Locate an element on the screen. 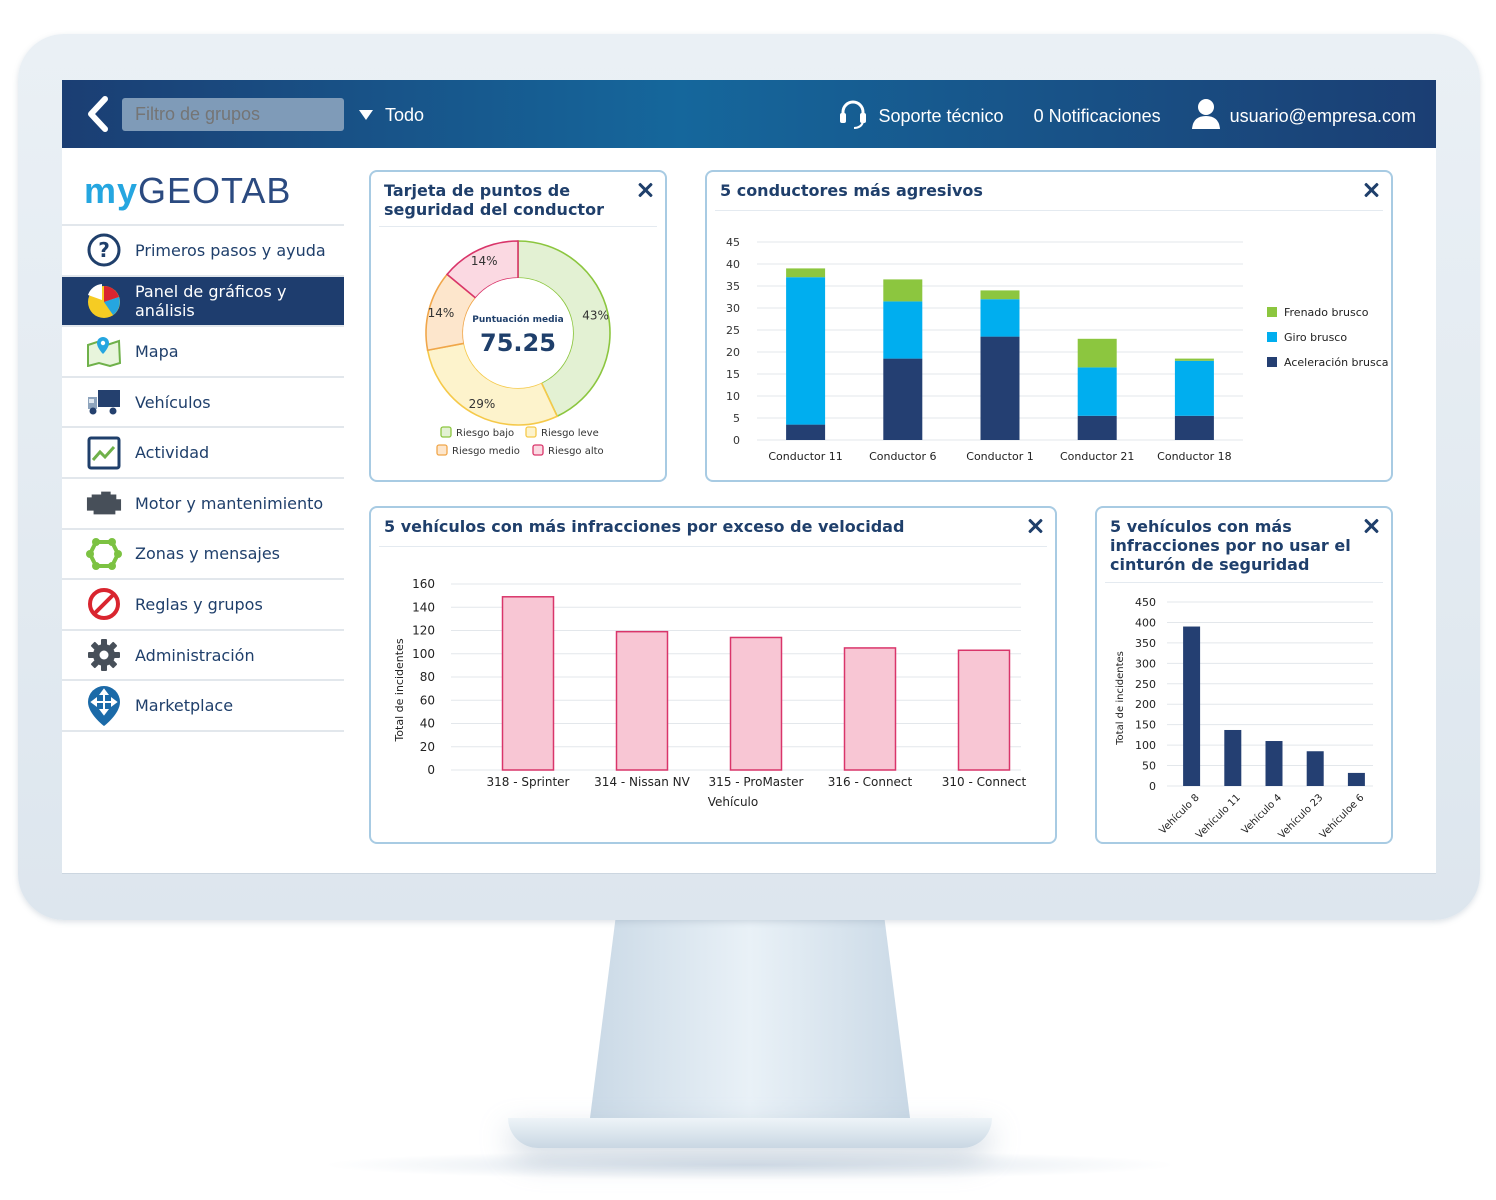 This screenshot has width=1496, height=1200. activity-icon is located at coordinates (104, 453).